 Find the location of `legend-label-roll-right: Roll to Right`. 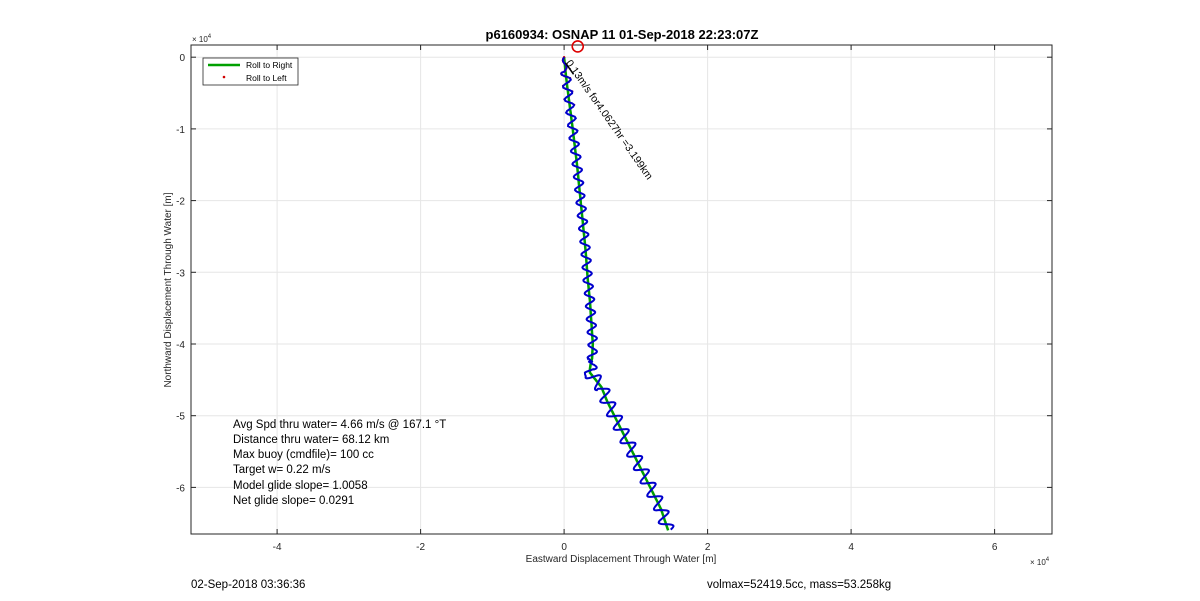

legend-label-roll-right: Roll to Right is located at coordinates (269, 65).